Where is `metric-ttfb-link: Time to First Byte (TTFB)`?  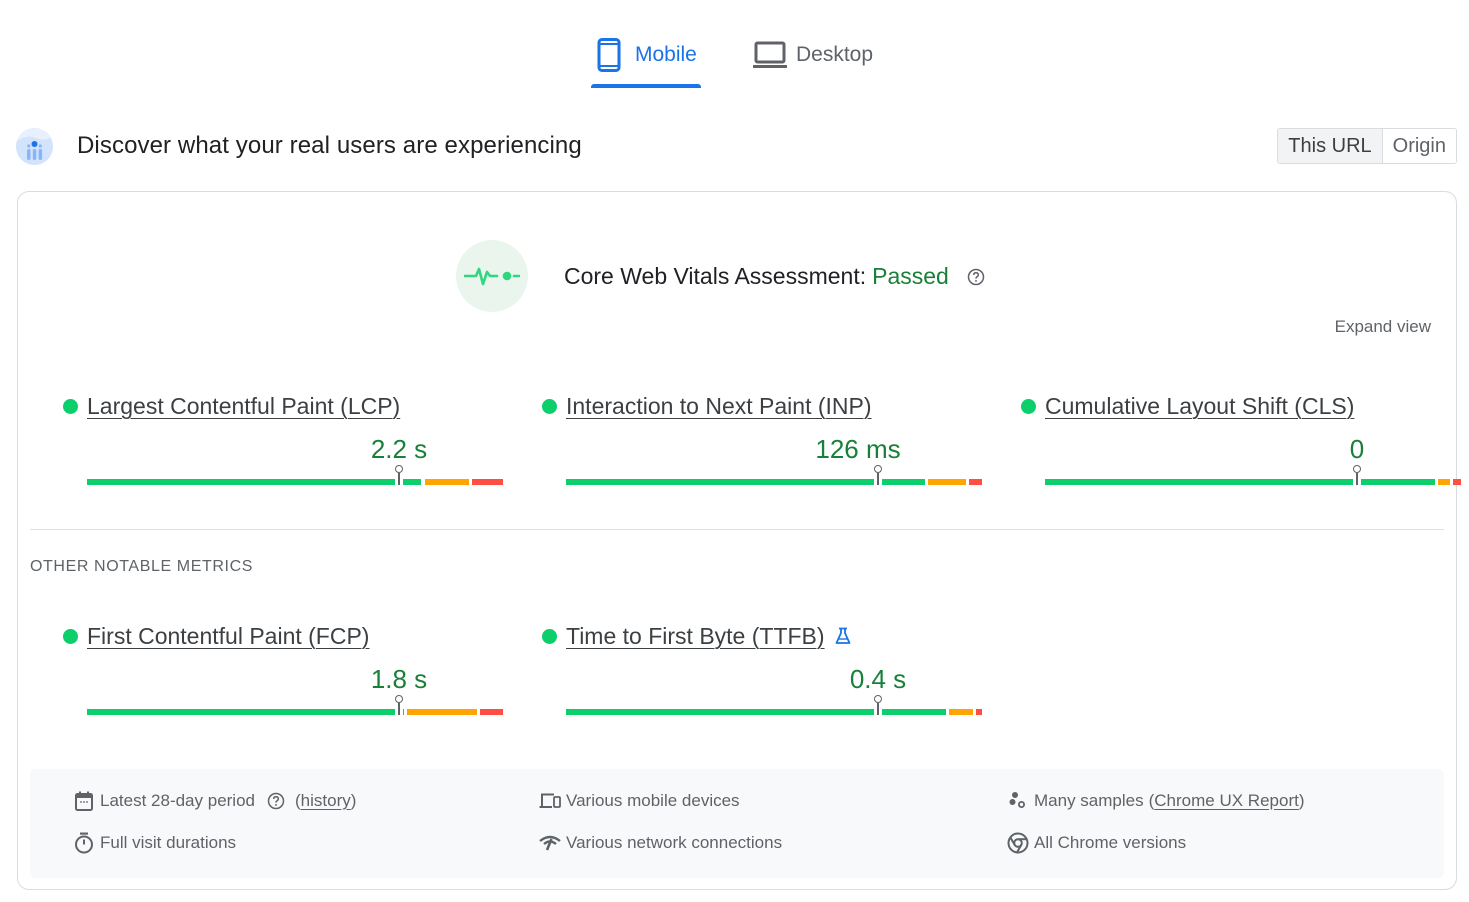 metric-ttfb-link: Time to First Byte (TTFB) is located at coordinates (695, 635).